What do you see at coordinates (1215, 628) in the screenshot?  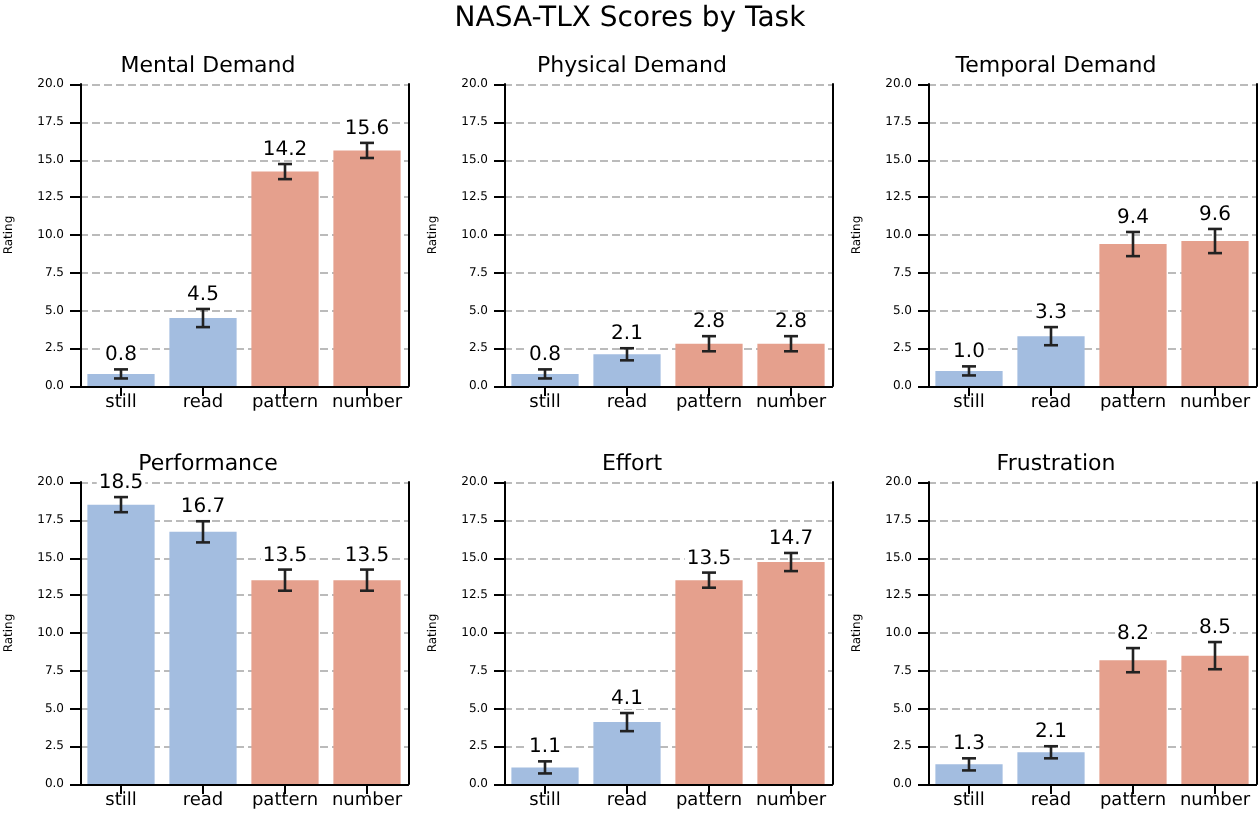 I see `data-label: 8.5` at bounding box center [1215, 628].